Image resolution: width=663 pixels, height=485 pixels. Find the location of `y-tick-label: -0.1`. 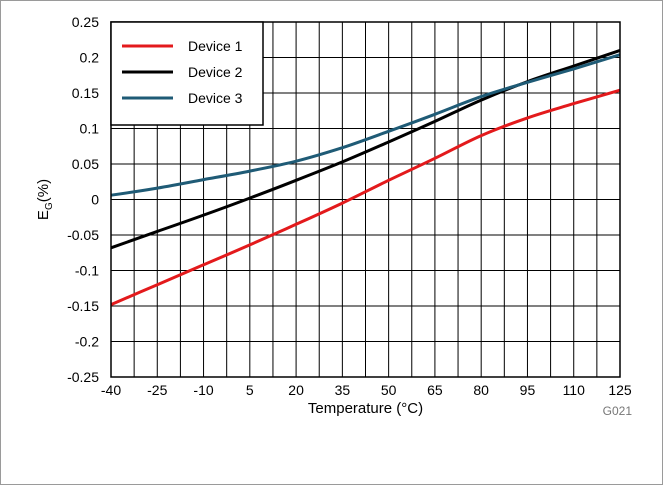

y-tick-label: -0.1 is located at coordinates (87, 271).